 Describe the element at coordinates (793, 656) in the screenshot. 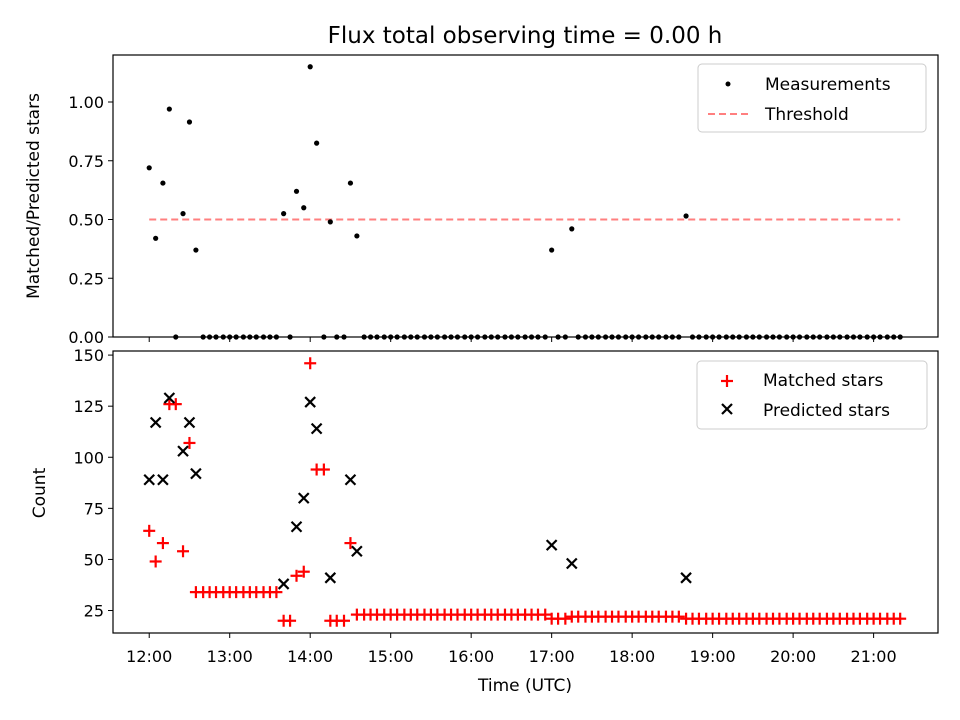

I see `x-tick-label: 20:00` at that location.